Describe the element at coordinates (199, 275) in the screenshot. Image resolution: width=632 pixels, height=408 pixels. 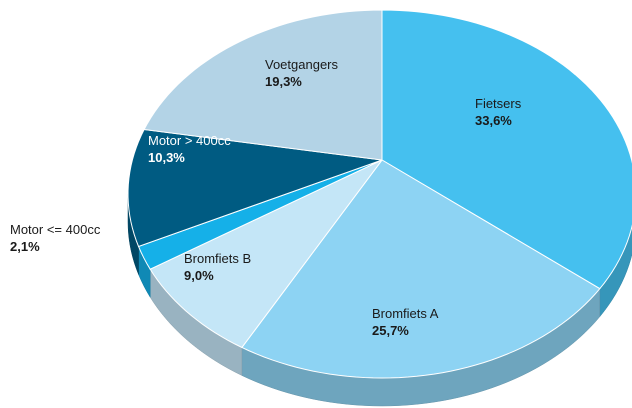
I see `slice-value-label: 9,0%` at that location.